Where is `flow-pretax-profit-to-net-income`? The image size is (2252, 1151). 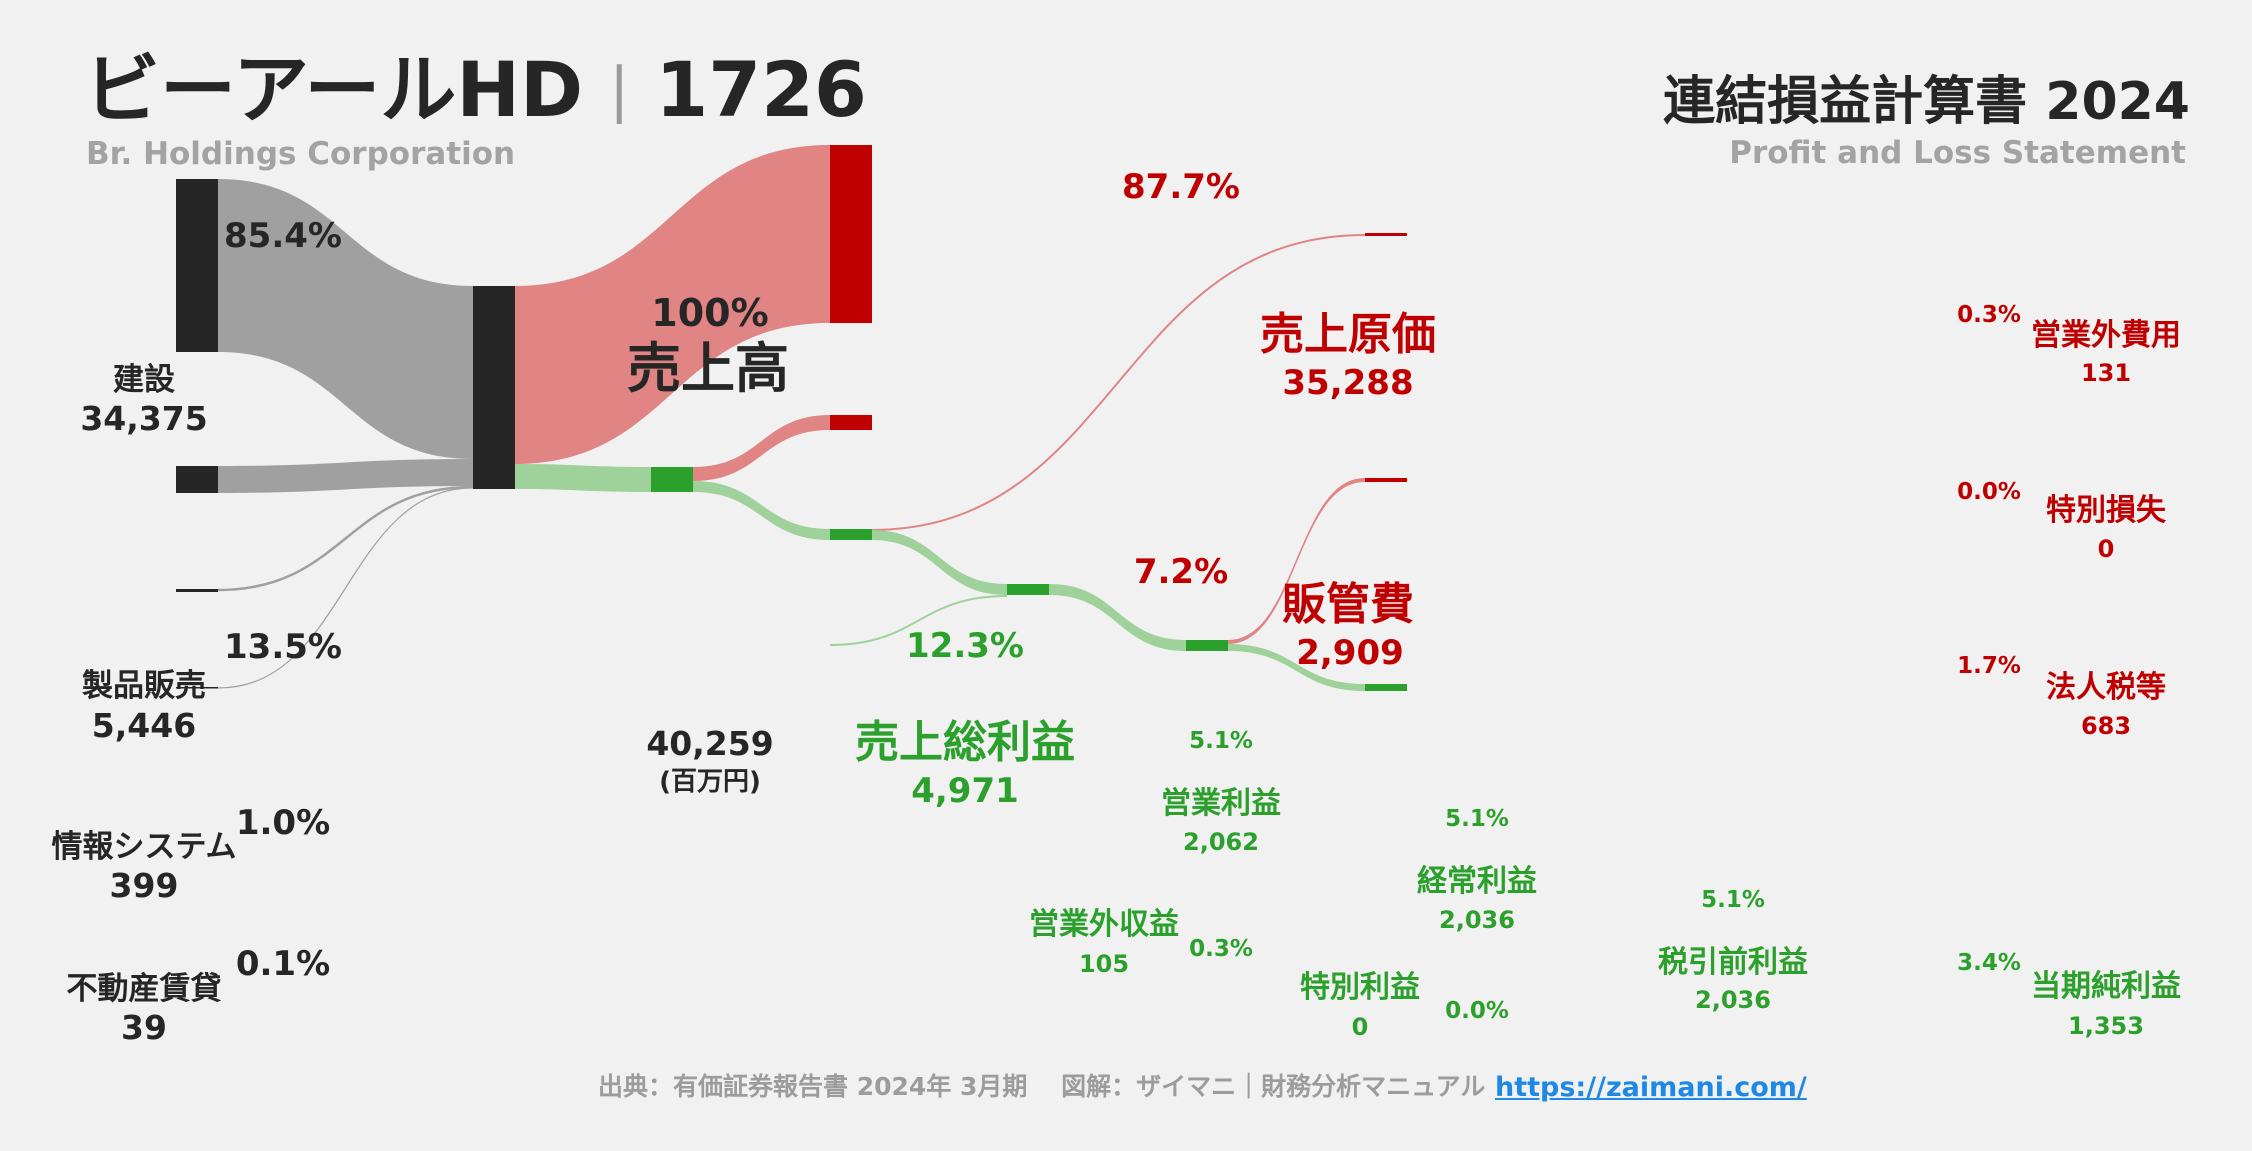
flow-pretax-profit-to-net-income is located at coordinates (1296, 667).